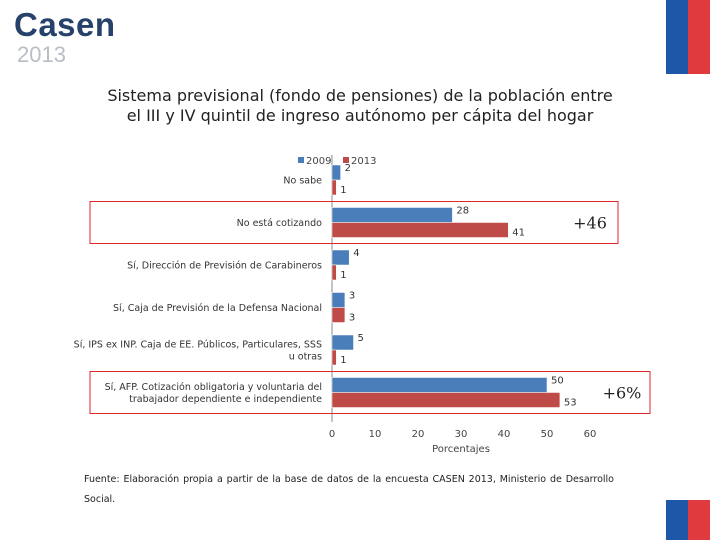 The height and width of the screenshot is (540, 720). I want to click on x-axis-label: Porcentajes, so click(461, 449).